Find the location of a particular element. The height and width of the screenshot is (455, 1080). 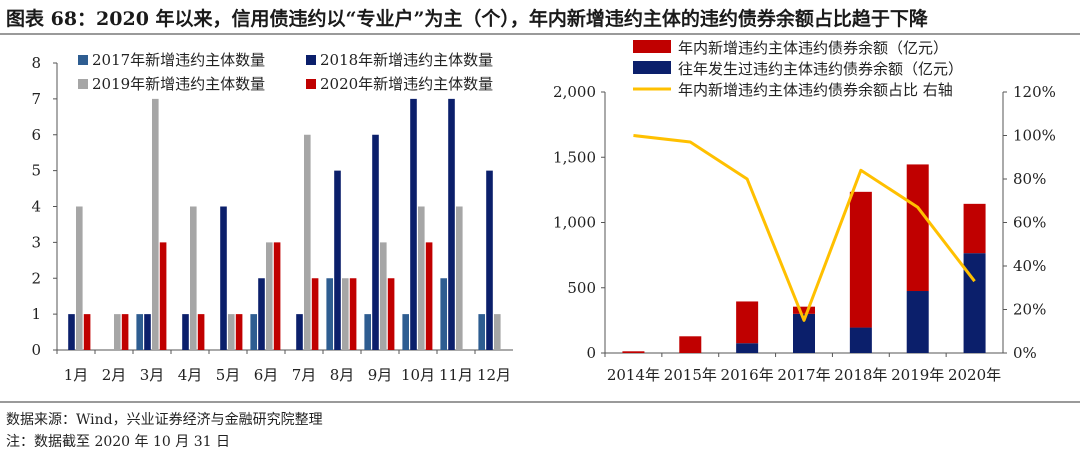

left-x-tick-label: 9月 is located at coordinates (380, 375).